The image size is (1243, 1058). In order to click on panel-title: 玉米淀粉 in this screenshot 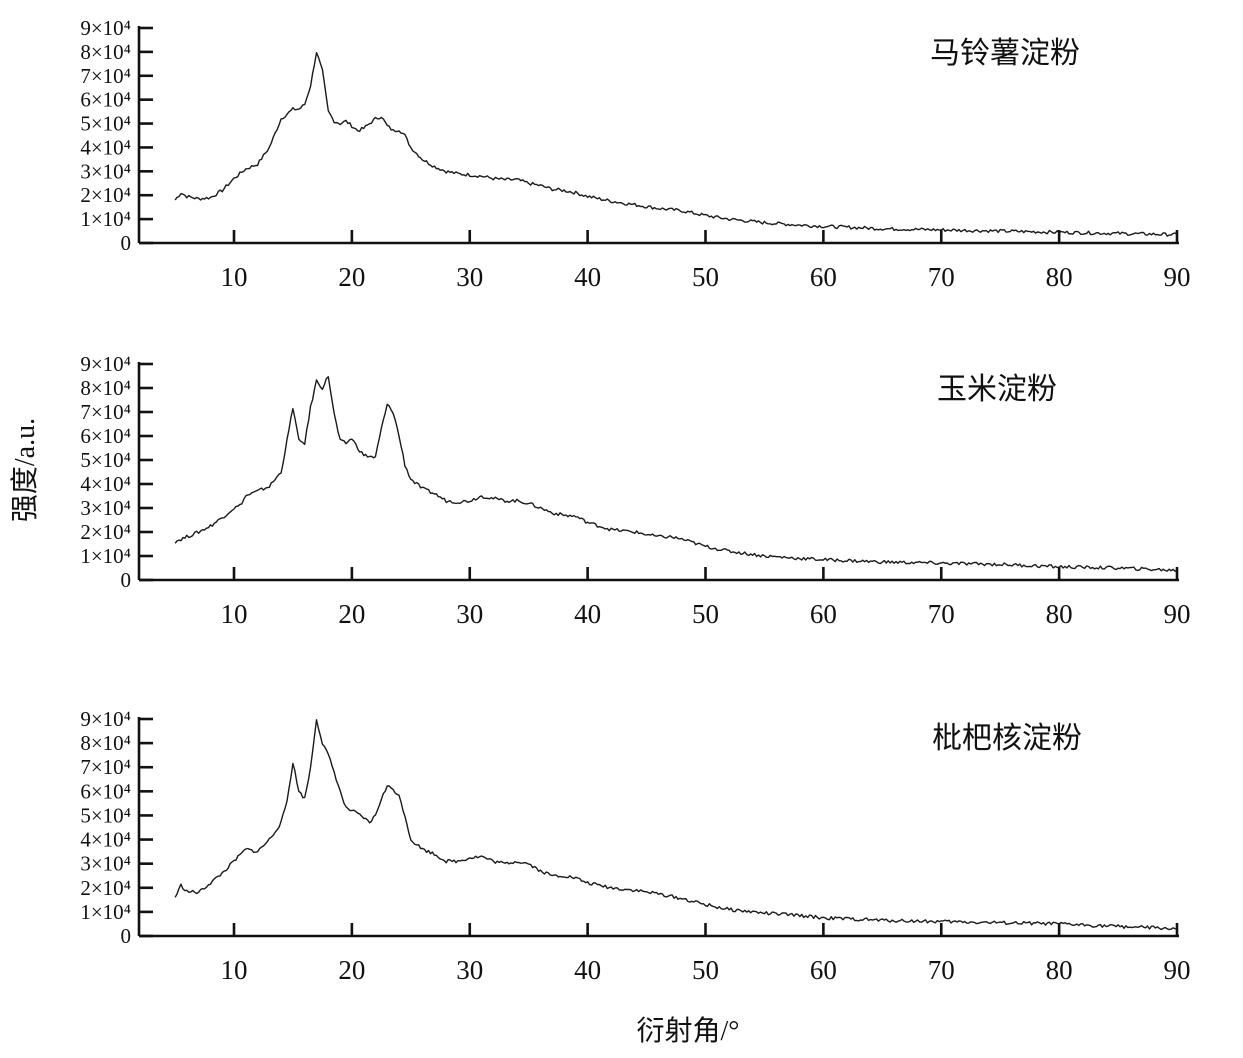, I will do `click(997, 389)`.